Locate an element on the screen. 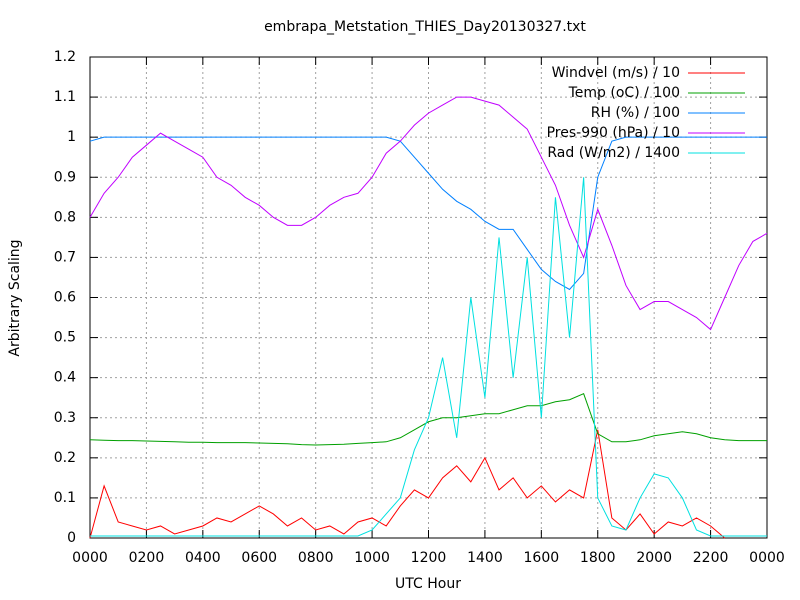  chart-title: embrapa_Metstation_THIES_Day20130327.txt is located at coordinates (425, 27).